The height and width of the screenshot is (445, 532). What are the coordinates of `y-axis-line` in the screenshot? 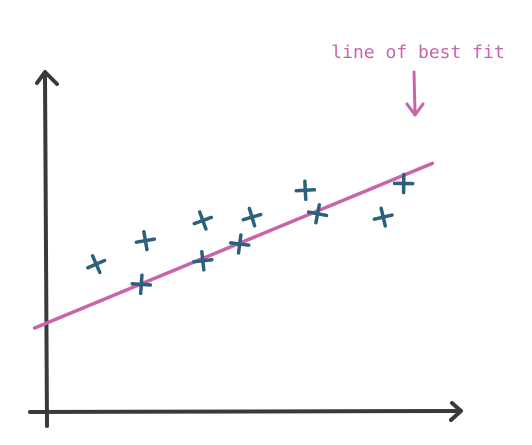 It's located at (46, 251).